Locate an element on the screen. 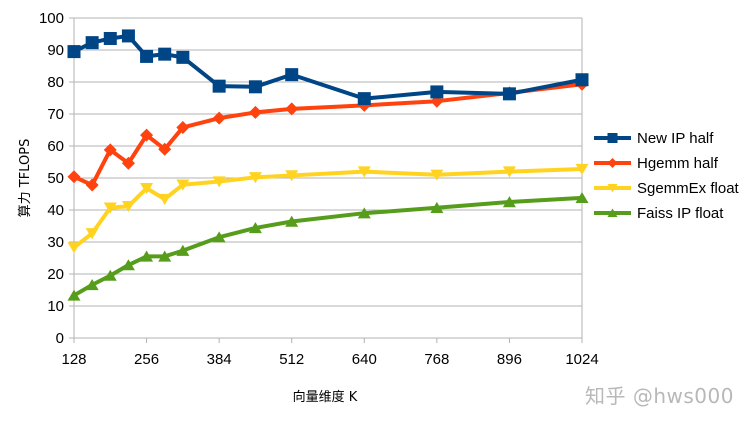  y-tick-label: 100 is located at coordinates (51, 18).